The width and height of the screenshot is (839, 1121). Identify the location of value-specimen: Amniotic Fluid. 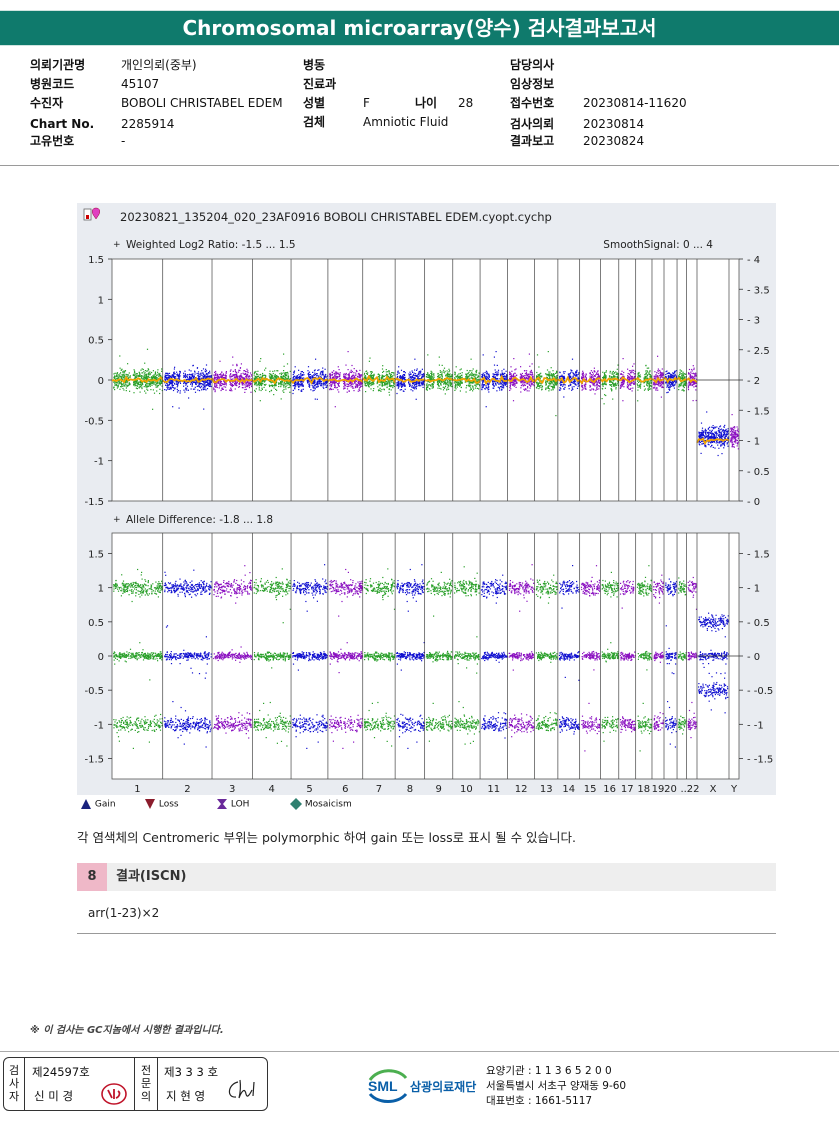
(406, 122).